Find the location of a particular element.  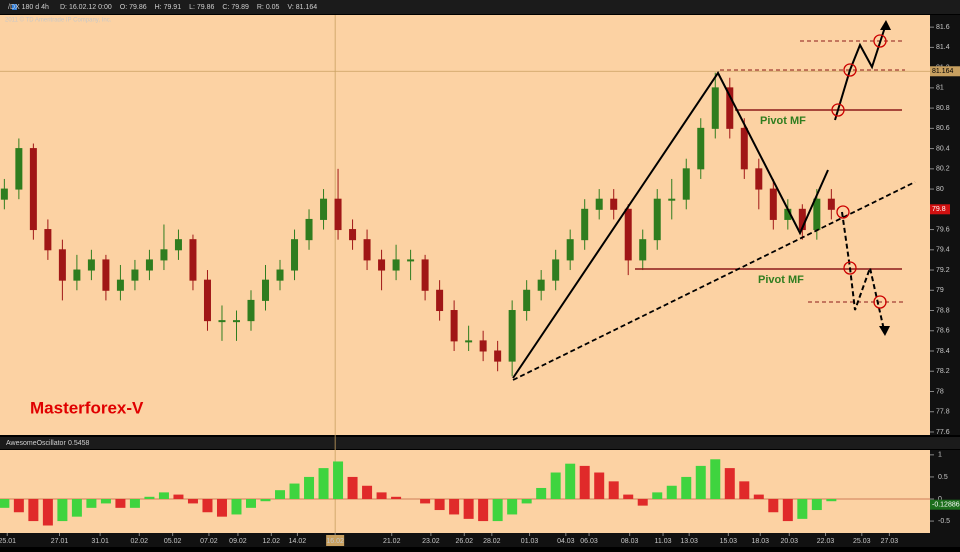

osc-current: 0.5458 is located at coordinates (79, 443).